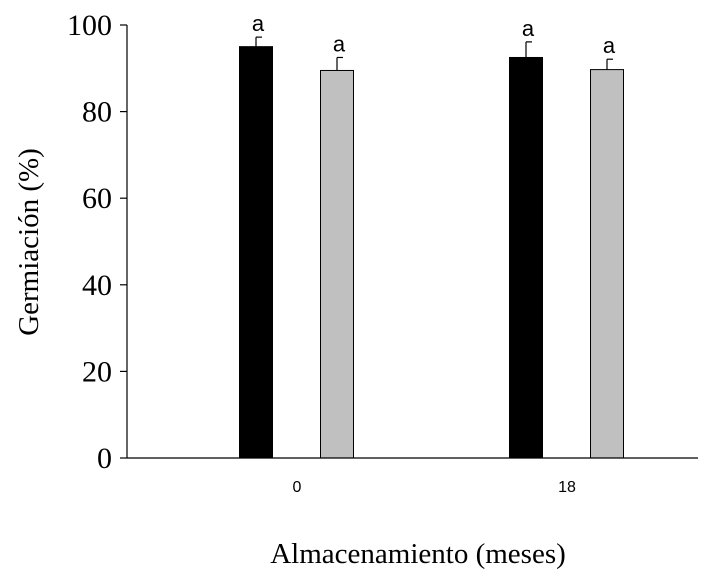 Image resolution: width=720 pixels, height=572 pixels. Describe the element at coordinates (297, 487) in the screenshot. I see `x-tick-label: 0` at that location.